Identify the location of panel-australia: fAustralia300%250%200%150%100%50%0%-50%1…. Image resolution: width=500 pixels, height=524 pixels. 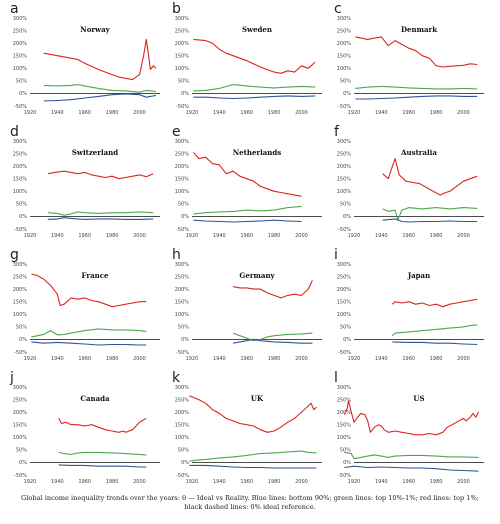
(409, 181).